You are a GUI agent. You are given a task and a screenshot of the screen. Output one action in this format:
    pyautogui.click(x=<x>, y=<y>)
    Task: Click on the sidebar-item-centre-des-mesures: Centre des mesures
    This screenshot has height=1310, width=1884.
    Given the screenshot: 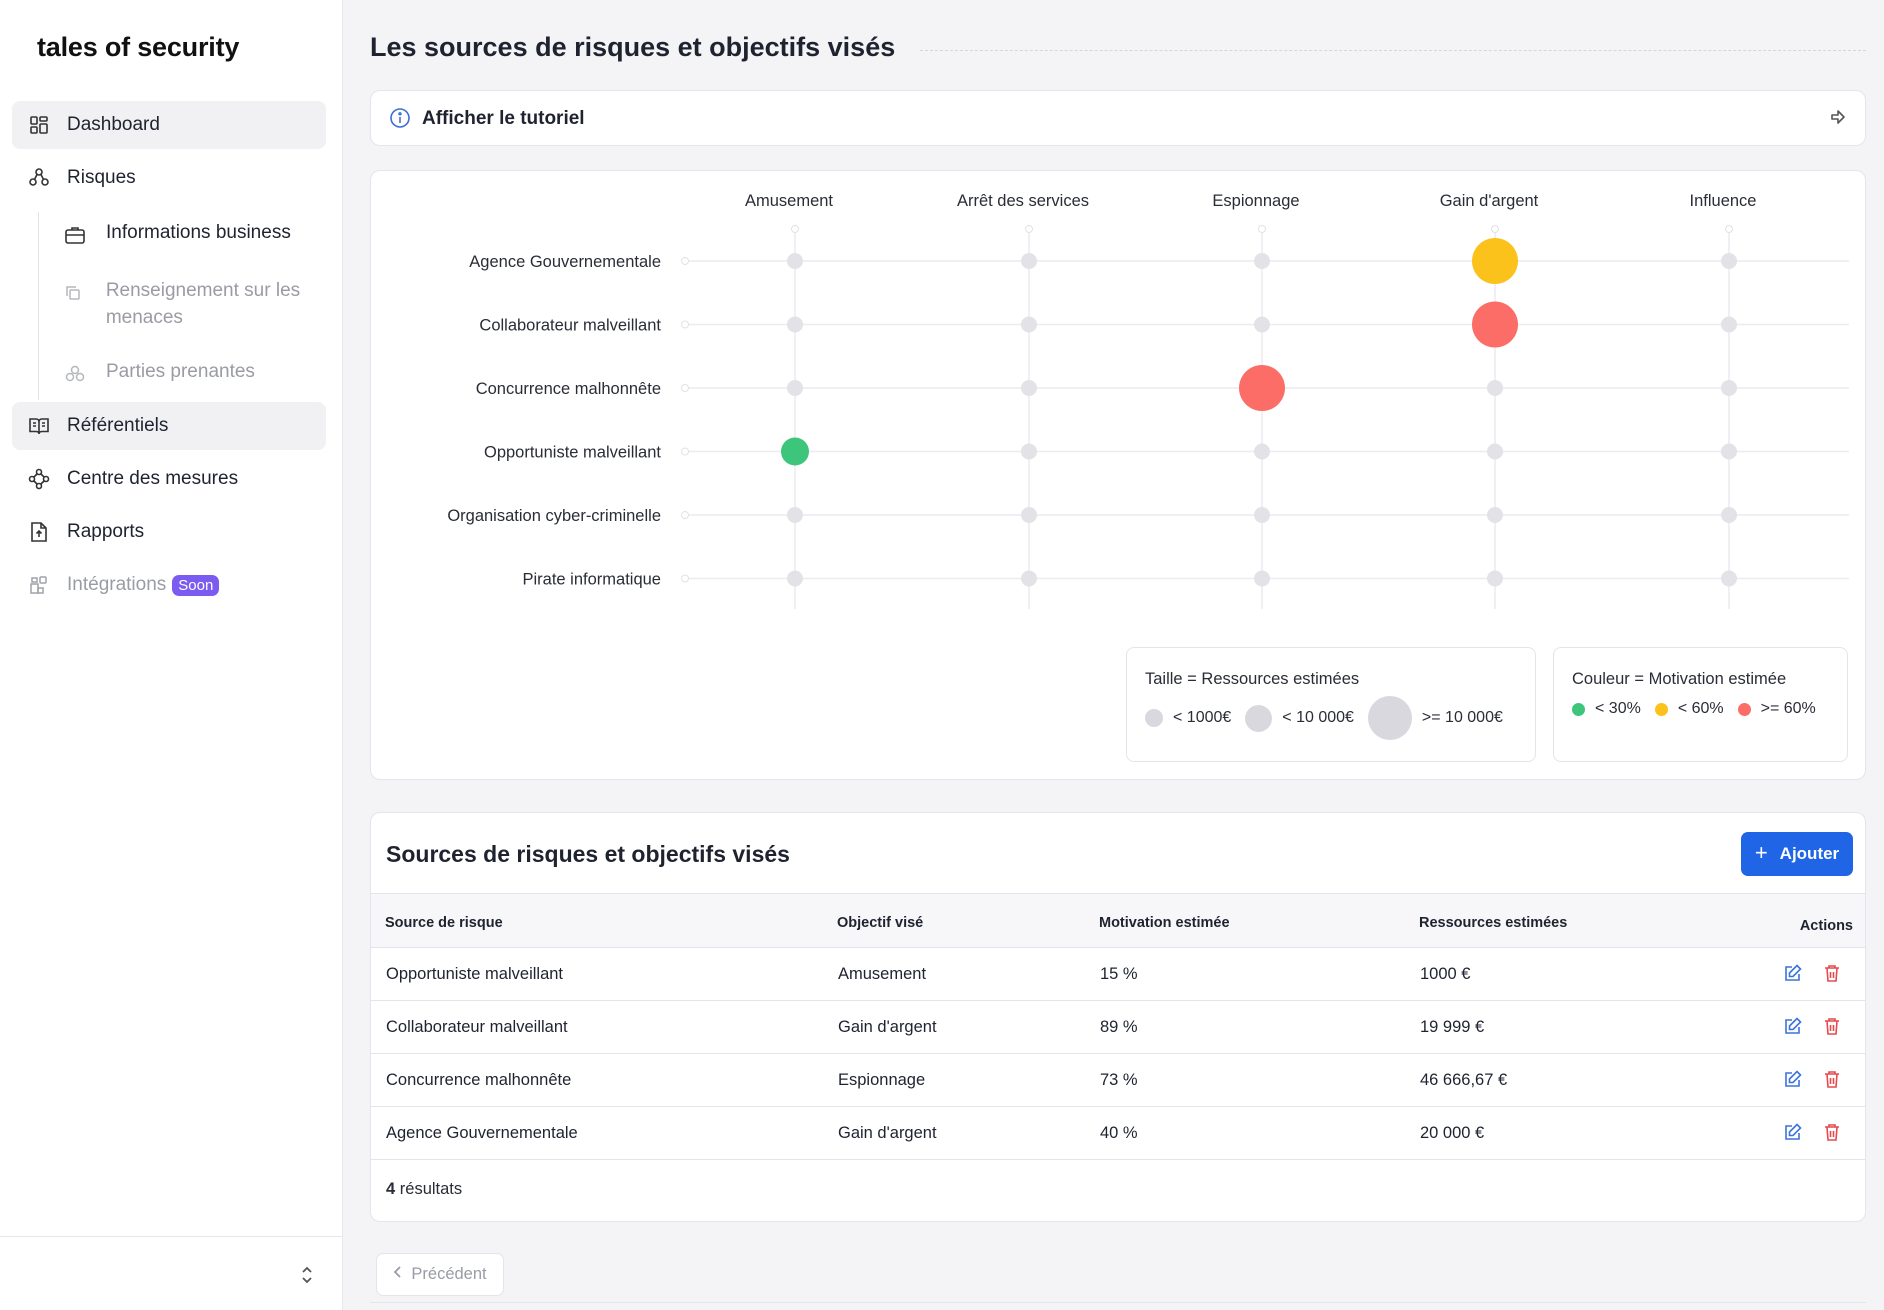 What is the action you would take?
    pyautogui.click(x=169, y=479)
    